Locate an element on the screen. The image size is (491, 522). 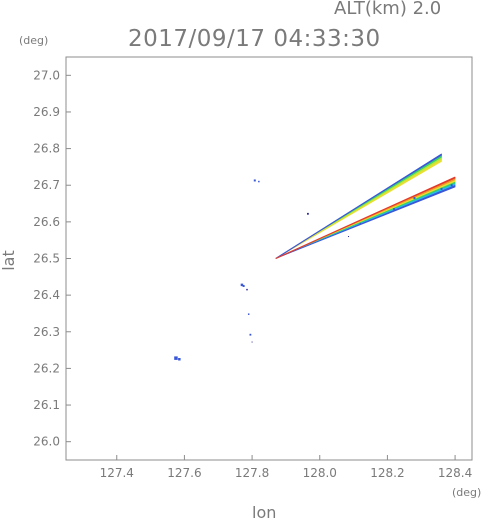
x-axis-label: lon is located at coordinates (264, 512).